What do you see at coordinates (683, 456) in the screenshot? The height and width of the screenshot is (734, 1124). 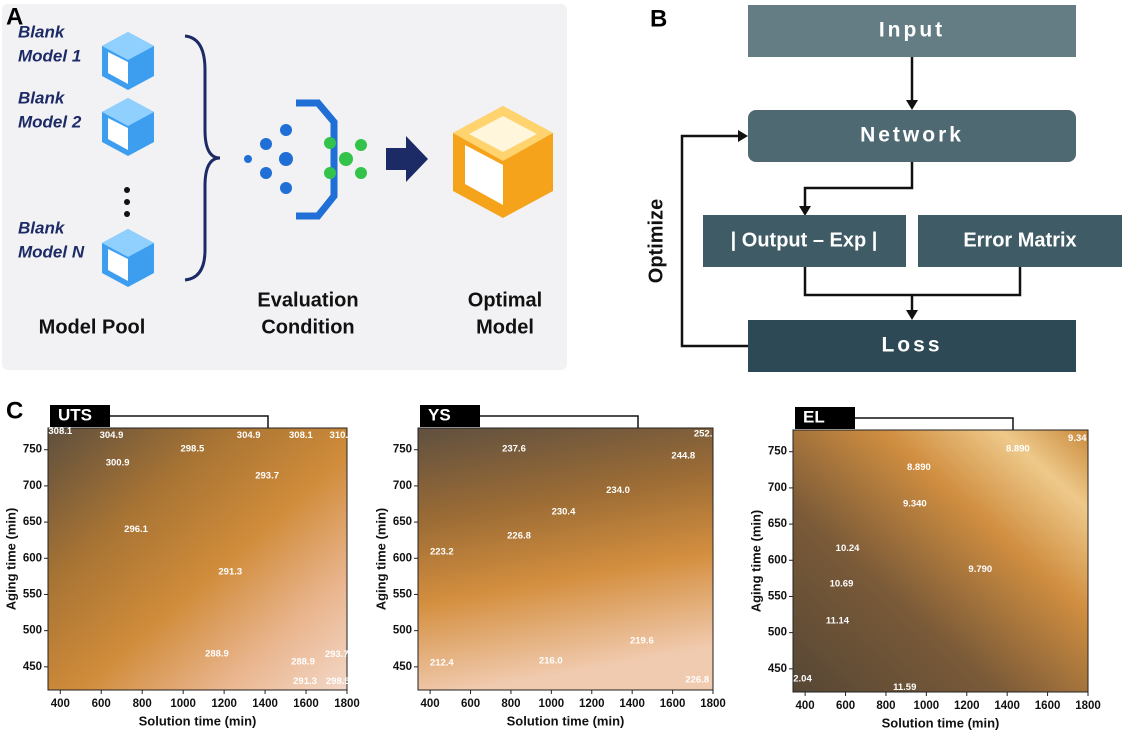 I see `contour-label: 244.8` at bounding box center [683, 456].